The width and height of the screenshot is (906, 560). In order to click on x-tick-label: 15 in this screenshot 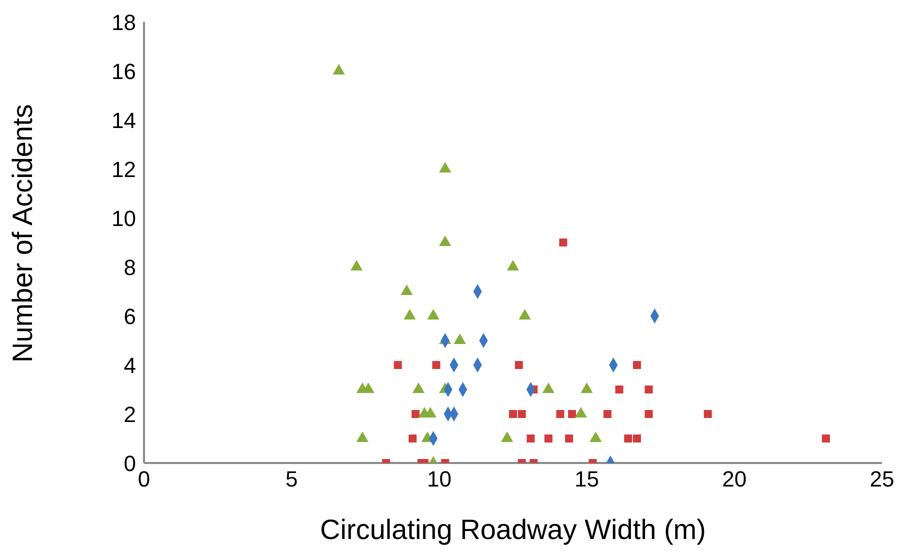, I will do `click(587, 479)`.